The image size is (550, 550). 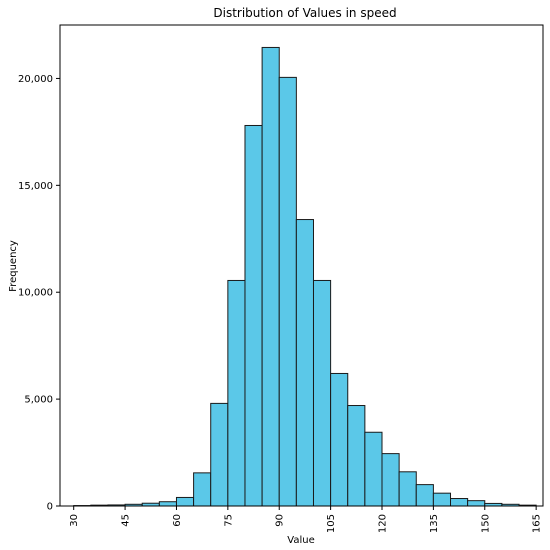 What do you see at coordinates (304, 13) in the screenshot?
I see `chart-title: Distribution of Values in speed` at bounding box center [304, 13].